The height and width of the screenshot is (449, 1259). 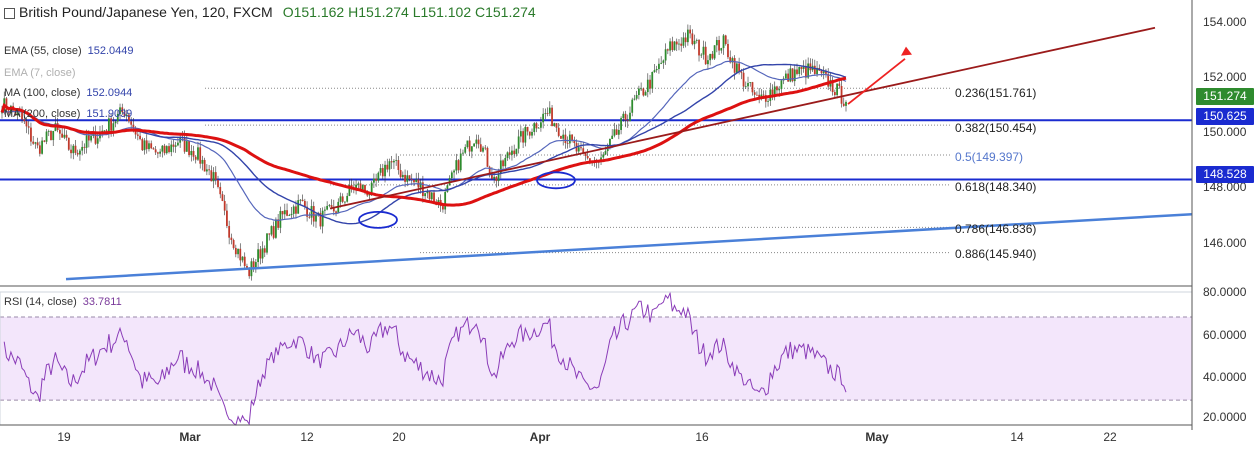 I want to click on collapse-checkbox, so click(x=9, y=13).